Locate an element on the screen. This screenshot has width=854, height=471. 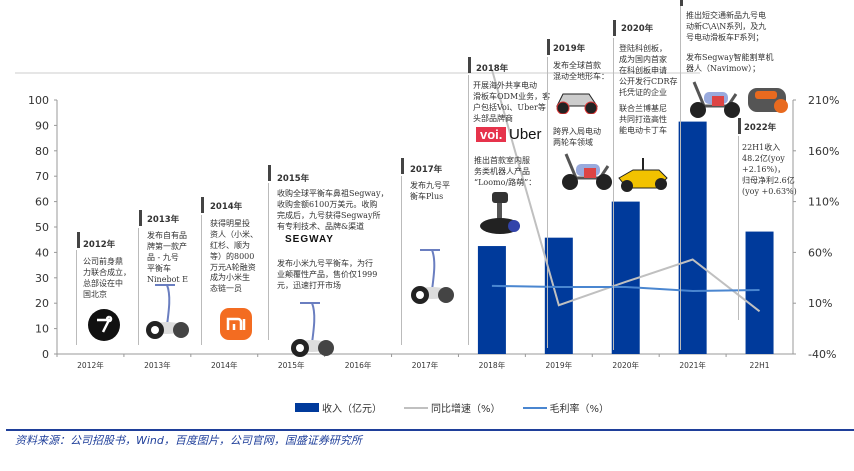
legend-yoy: 同比增速（%） is located at coordinates (452, 407).